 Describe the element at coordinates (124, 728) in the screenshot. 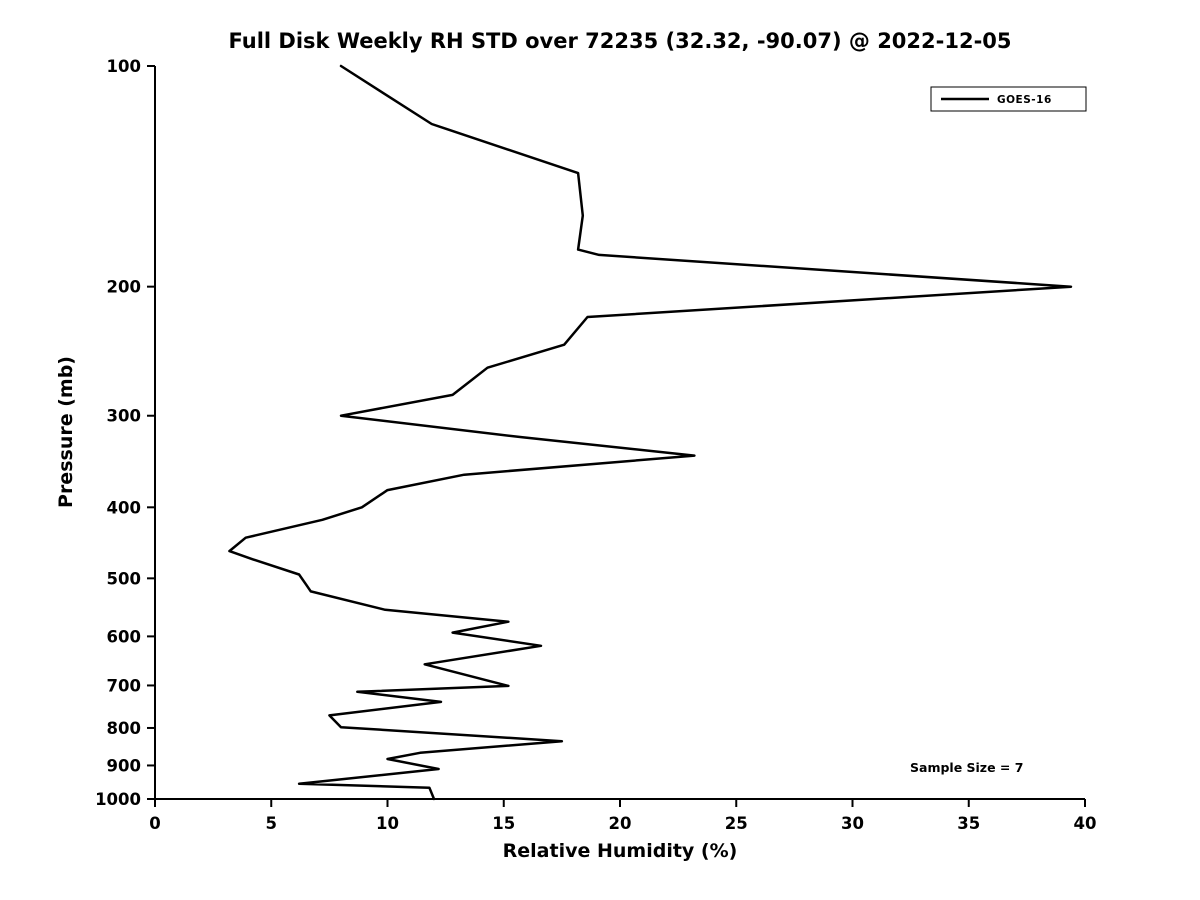

I see `y-tick-label: 800` at that location.